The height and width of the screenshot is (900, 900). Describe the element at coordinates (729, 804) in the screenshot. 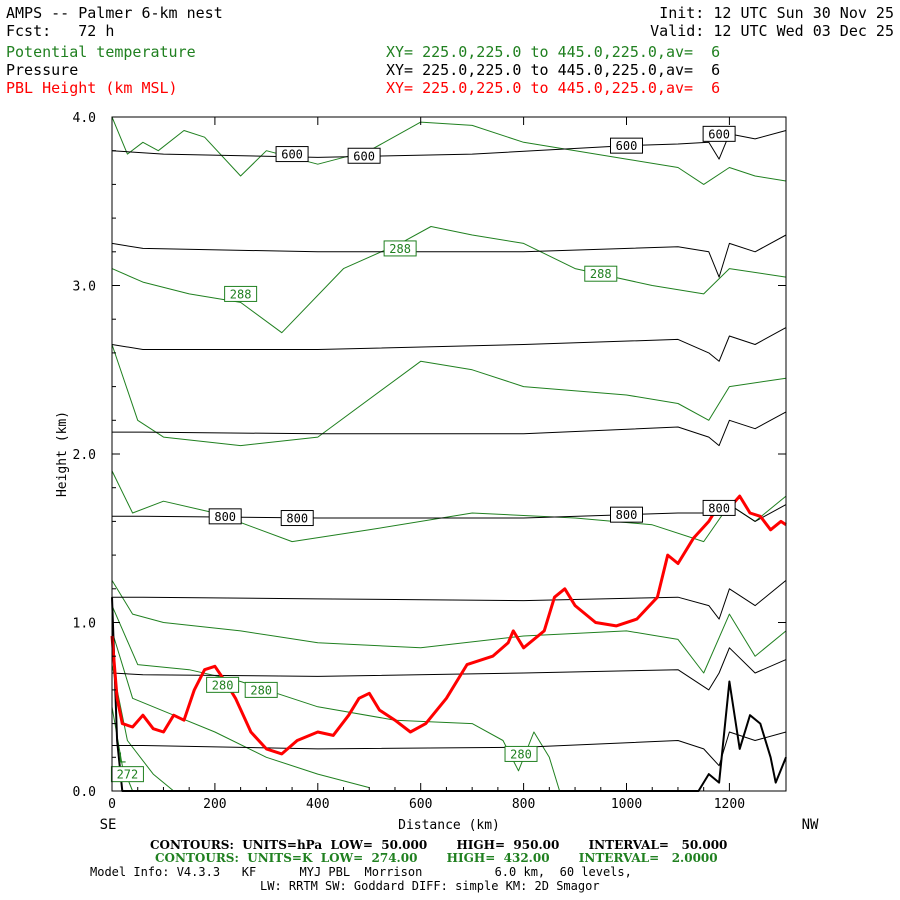

I see `x-tick-label: 1200` at that location.